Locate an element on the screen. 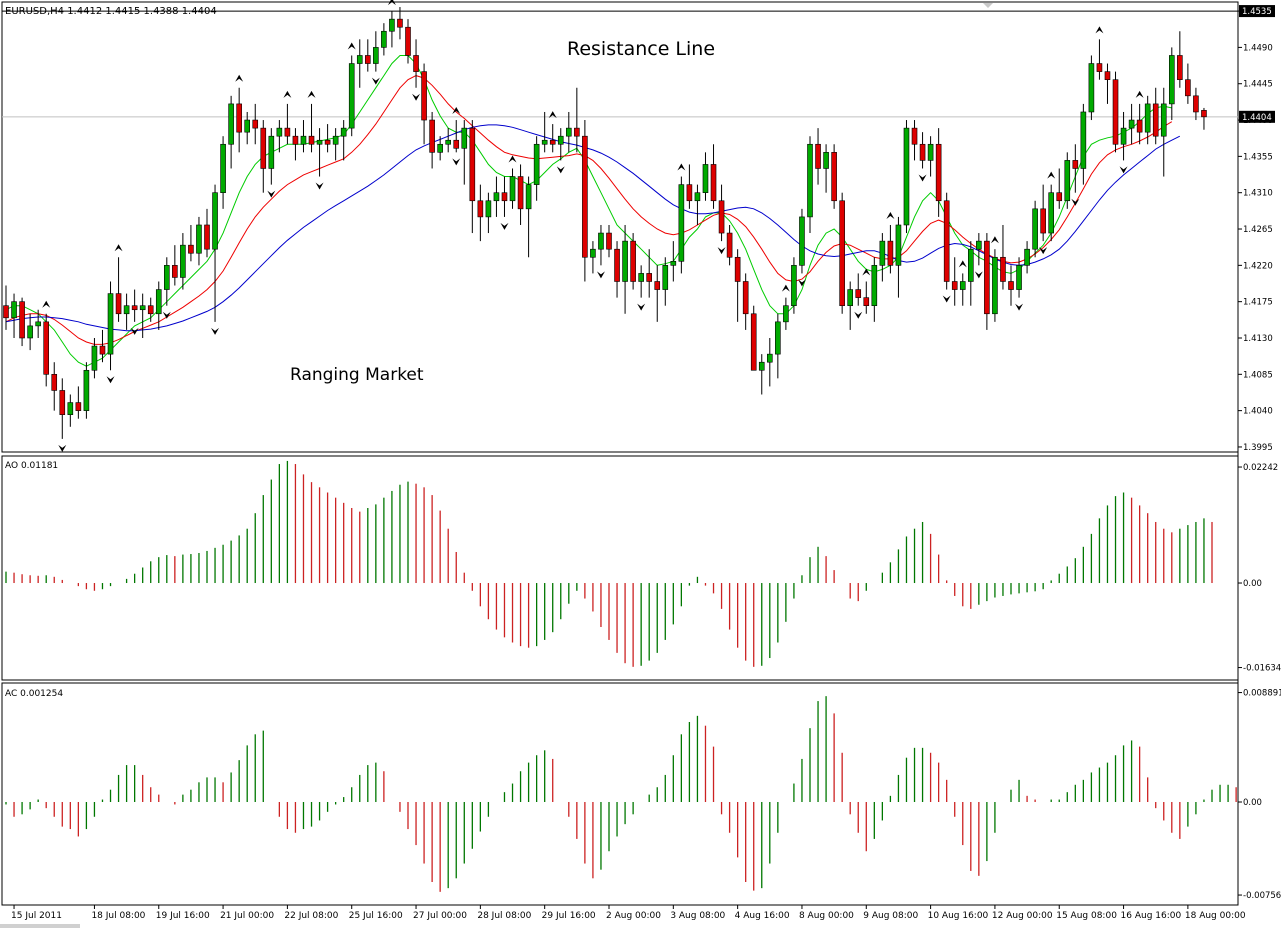 This screenshot has height=928, width=1281. time-tick-label: 3 Aug 08:00 is located at coordinates (697, 916).